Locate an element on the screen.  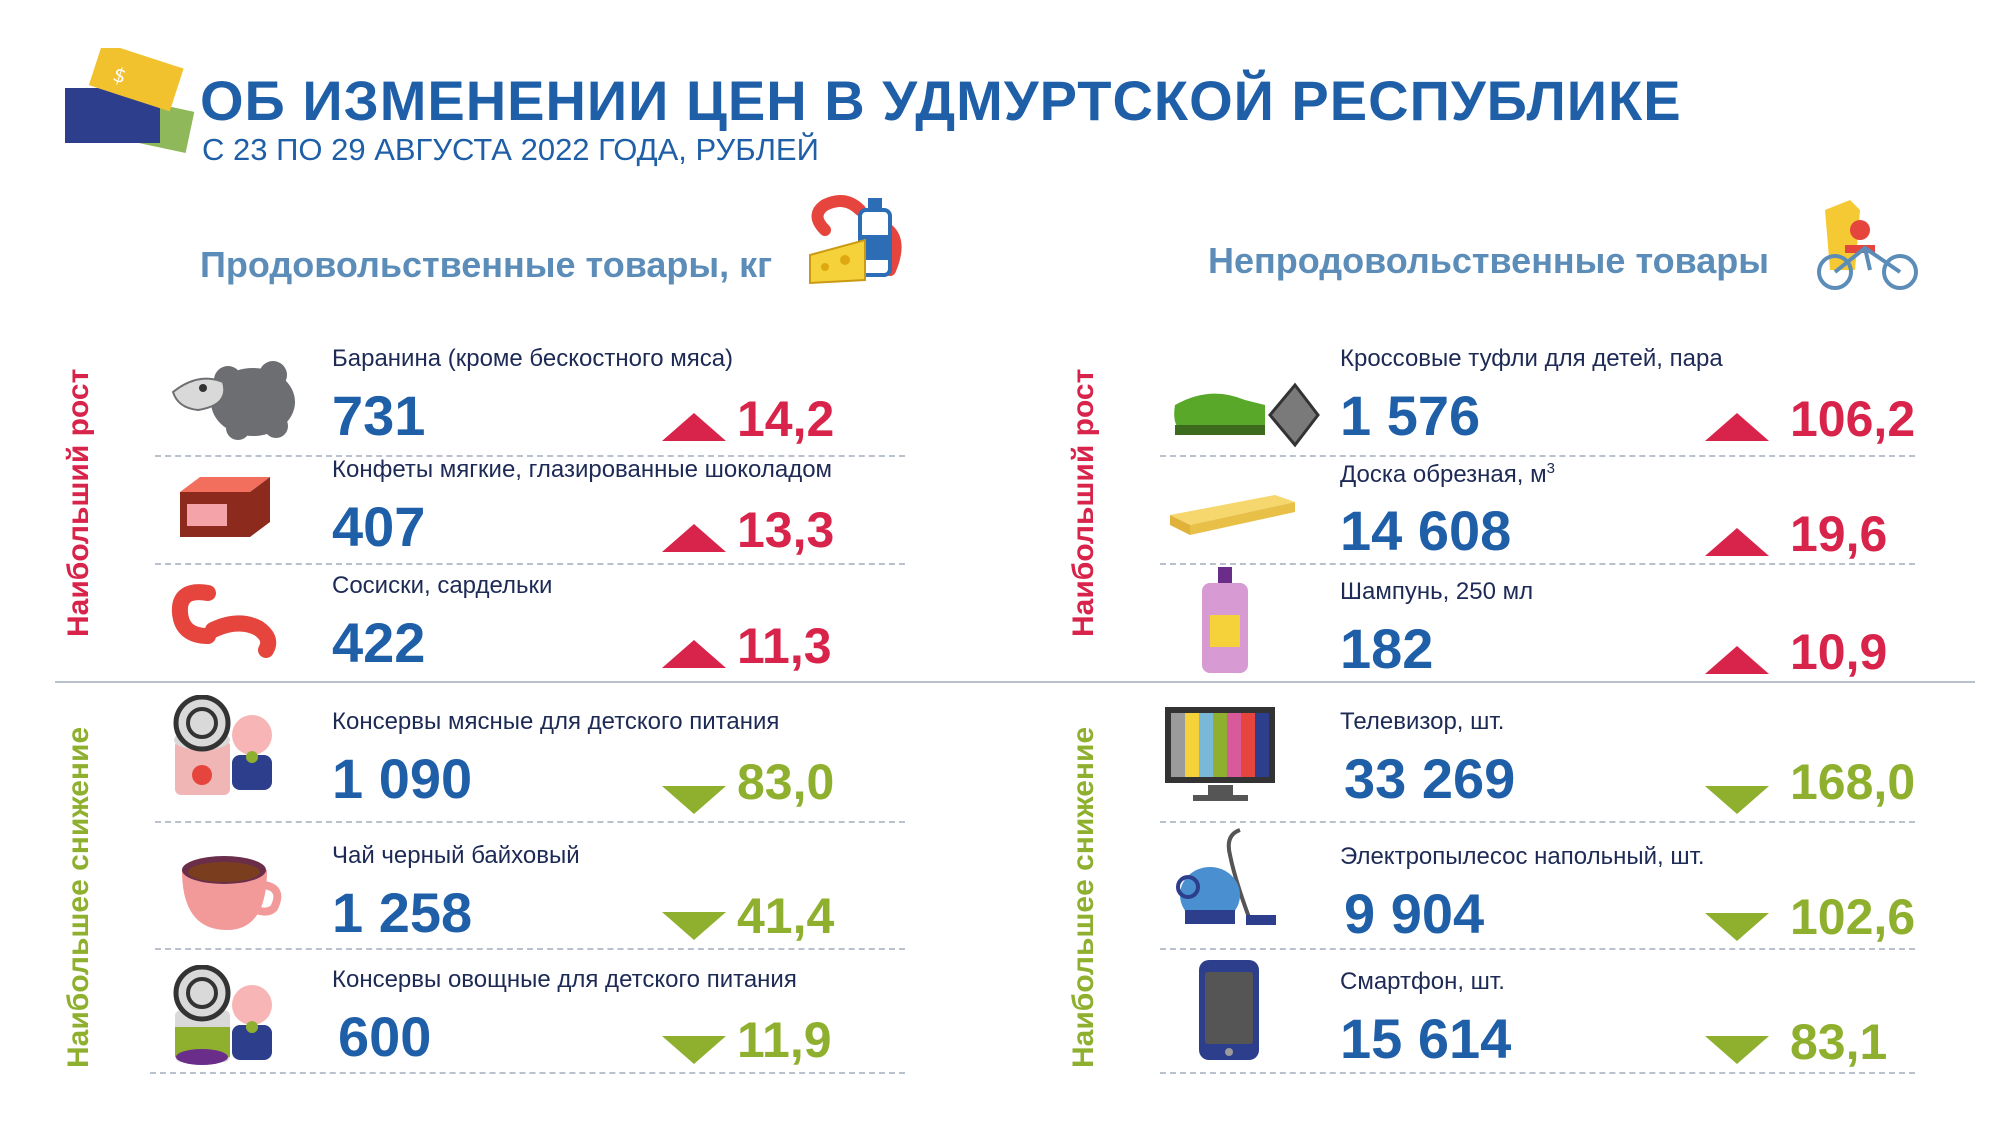
page-title: ОБ ИЗМЕНЕНИИ ЦЕН В УДМУРТСКОЙ РЕСПУБЛИКЕ is located at coordinates (941, 100).